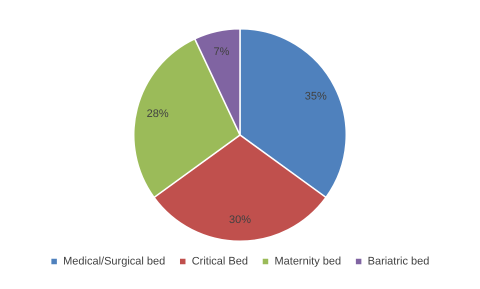 The width and height of the screenshot is (480, 289). Describe the element at coordinates (157, 114) in the screenshot. I see `data-label: 28%` at that location.